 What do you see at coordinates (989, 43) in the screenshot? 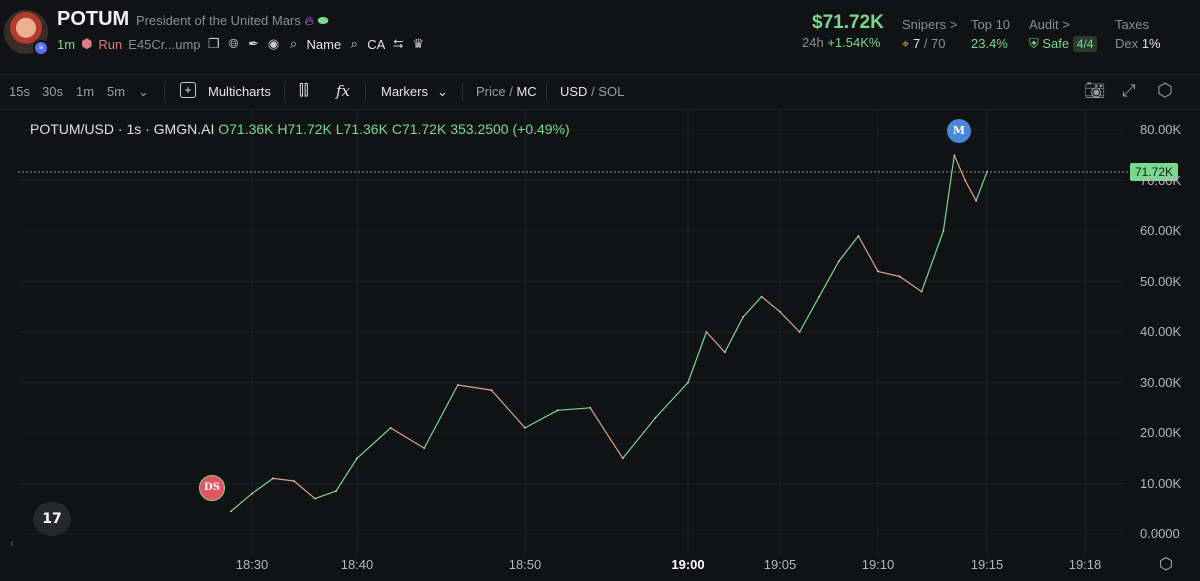
I see `top10-value: 23.4%` at bounding box center [989, 43].